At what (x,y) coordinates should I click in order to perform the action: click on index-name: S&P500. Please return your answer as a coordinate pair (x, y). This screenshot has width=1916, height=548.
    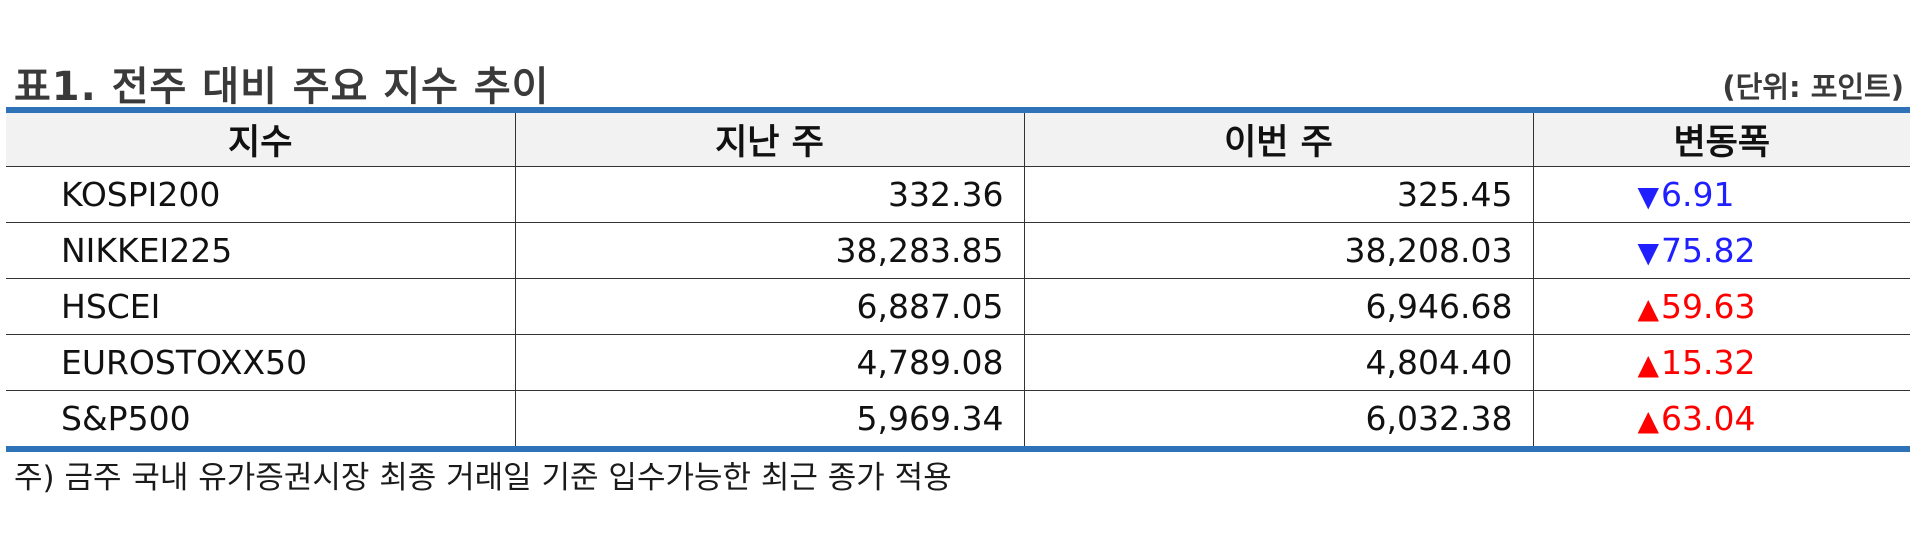
    Looking at the image, I should click on (261, 419).